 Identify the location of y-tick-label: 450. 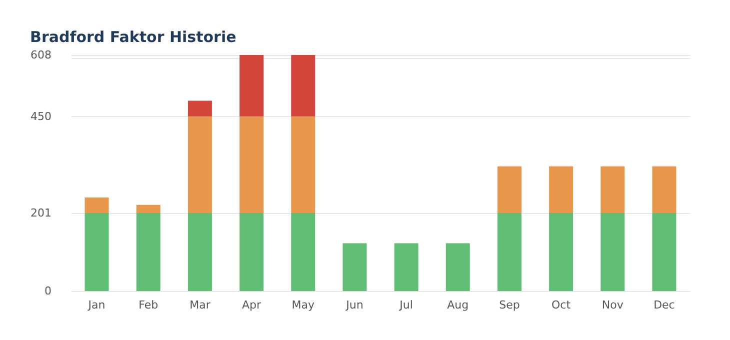
(41, 116).